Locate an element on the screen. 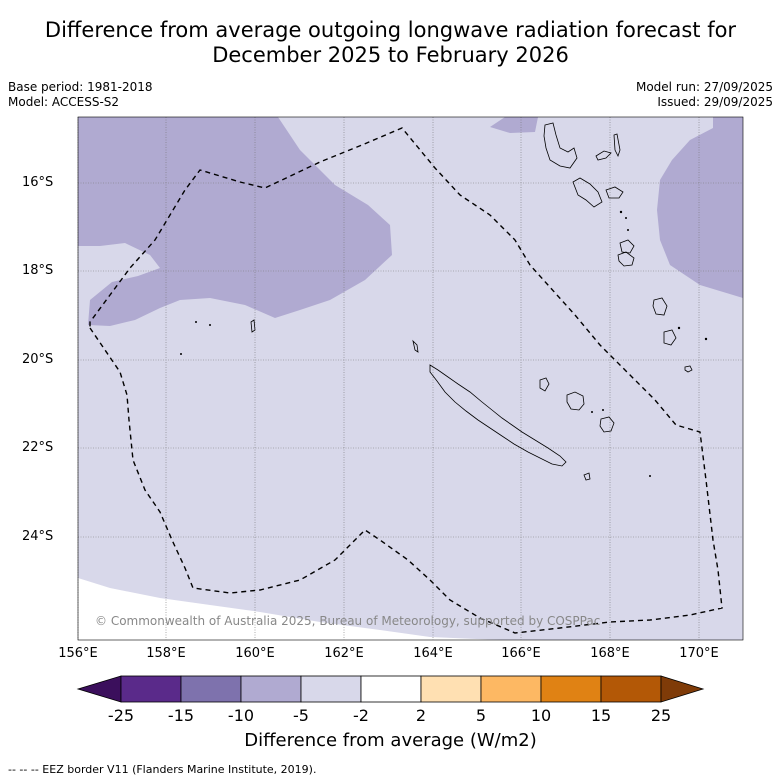 This screenshot has height=781, width=781. anomaly-negative-north is located at coordinates (514, 125).